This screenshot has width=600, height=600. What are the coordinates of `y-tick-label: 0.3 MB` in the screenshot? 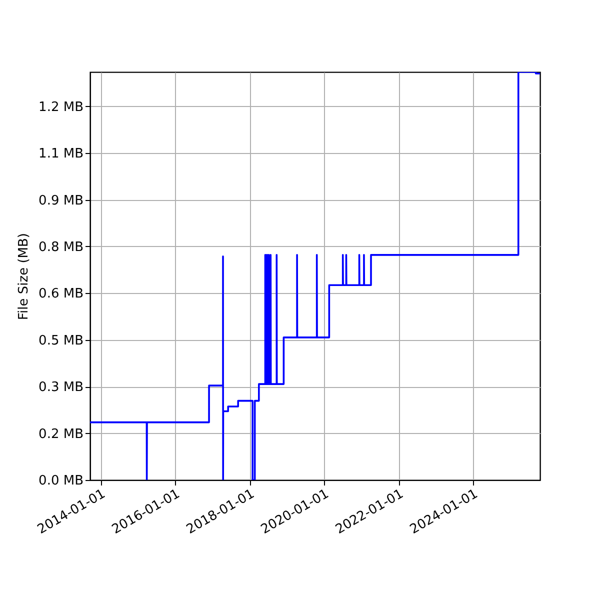 It's located at (61, 388).